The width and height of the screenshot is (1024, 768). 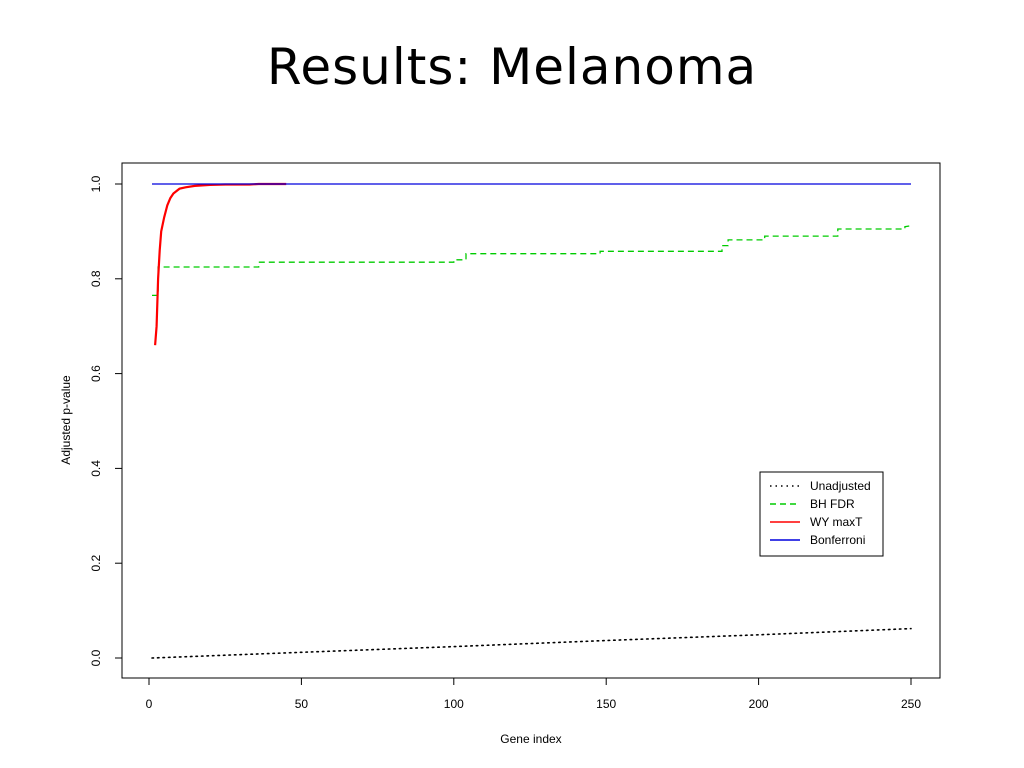 I want to click on y-tick-label: 1.0, so click(x=96, y=183).